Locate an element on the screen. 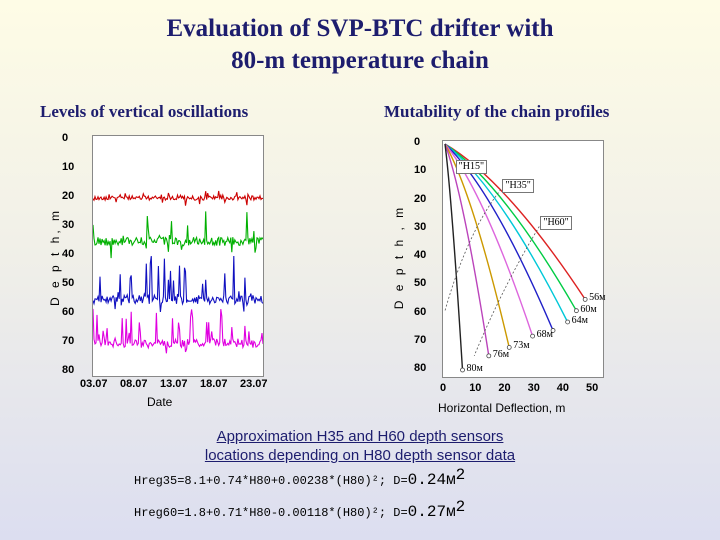  left-x-tick: 08.07 is located at coordinates (134, 384).